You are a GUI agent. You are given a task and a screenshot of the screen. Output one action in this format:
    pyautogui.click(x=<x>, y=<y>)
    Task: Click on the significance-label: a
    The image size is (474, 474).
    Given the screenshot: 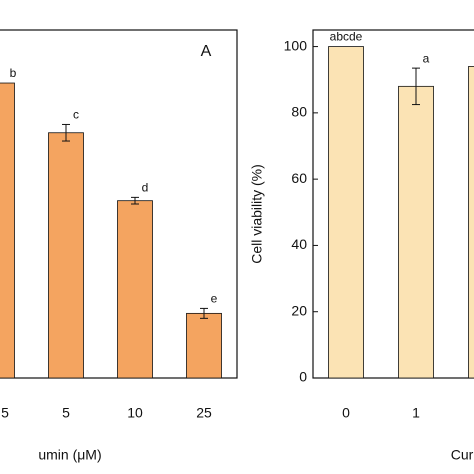 What is the action you would take?
    pyautogui.click(x=426, y=58)
    